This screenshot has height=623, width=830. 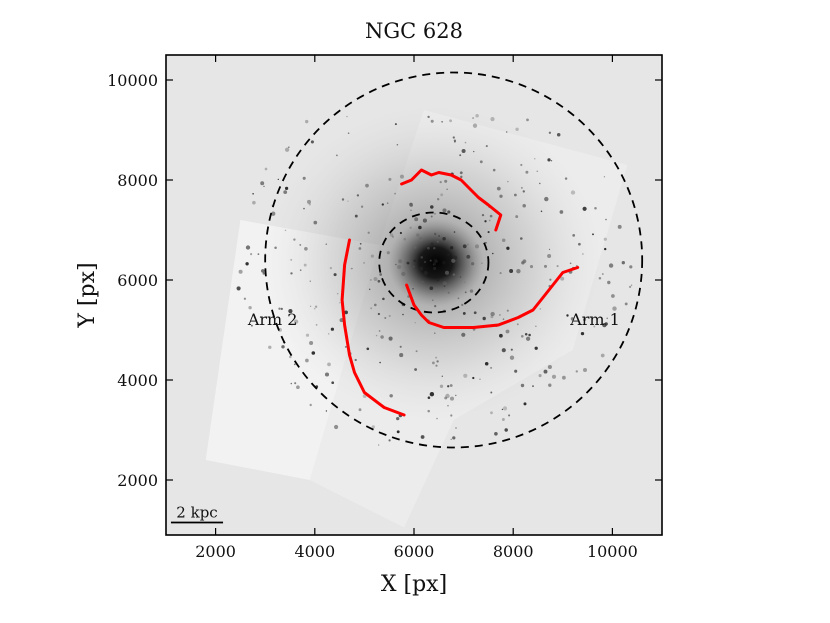 What do you see at coordinates (314, 551) in the screenshot?
I see `x-tick-label: 4000` at bounding box center [314, 551].